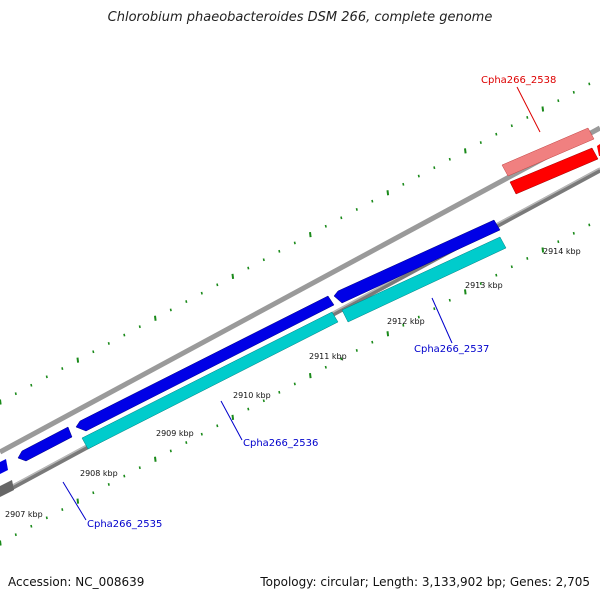  I want to click on gene-feature-edge-left, so click(4, 466).